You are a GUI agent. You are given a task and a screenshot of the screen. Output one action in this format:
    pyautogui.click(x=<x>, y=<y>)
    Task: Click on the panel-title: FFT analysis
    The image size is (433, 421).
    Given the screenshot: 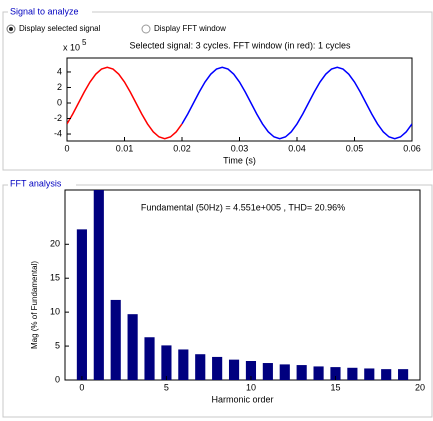 What is the action you would take?
    pyautogui.click(x=36, y=183)
    